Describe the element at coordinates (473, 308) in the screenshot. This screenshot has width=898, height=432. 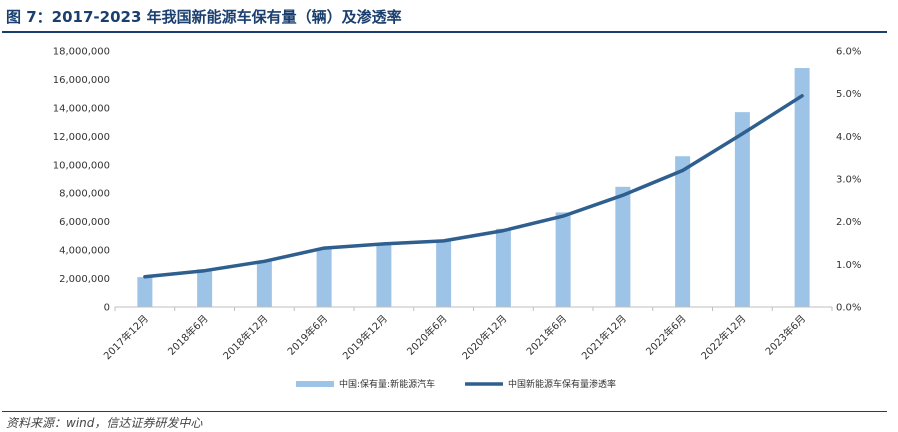
I see `axes` at that location.